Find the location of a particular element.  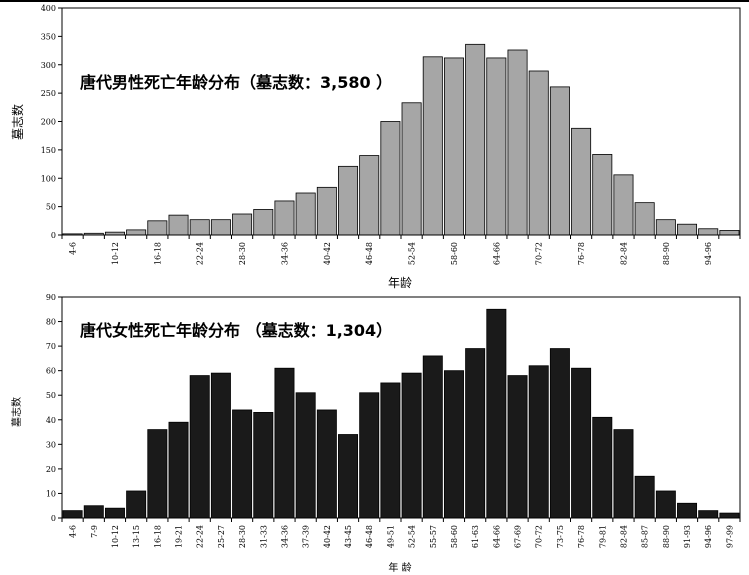

female-x-tick-label: 55-57 is located at coordinates (433, 536).